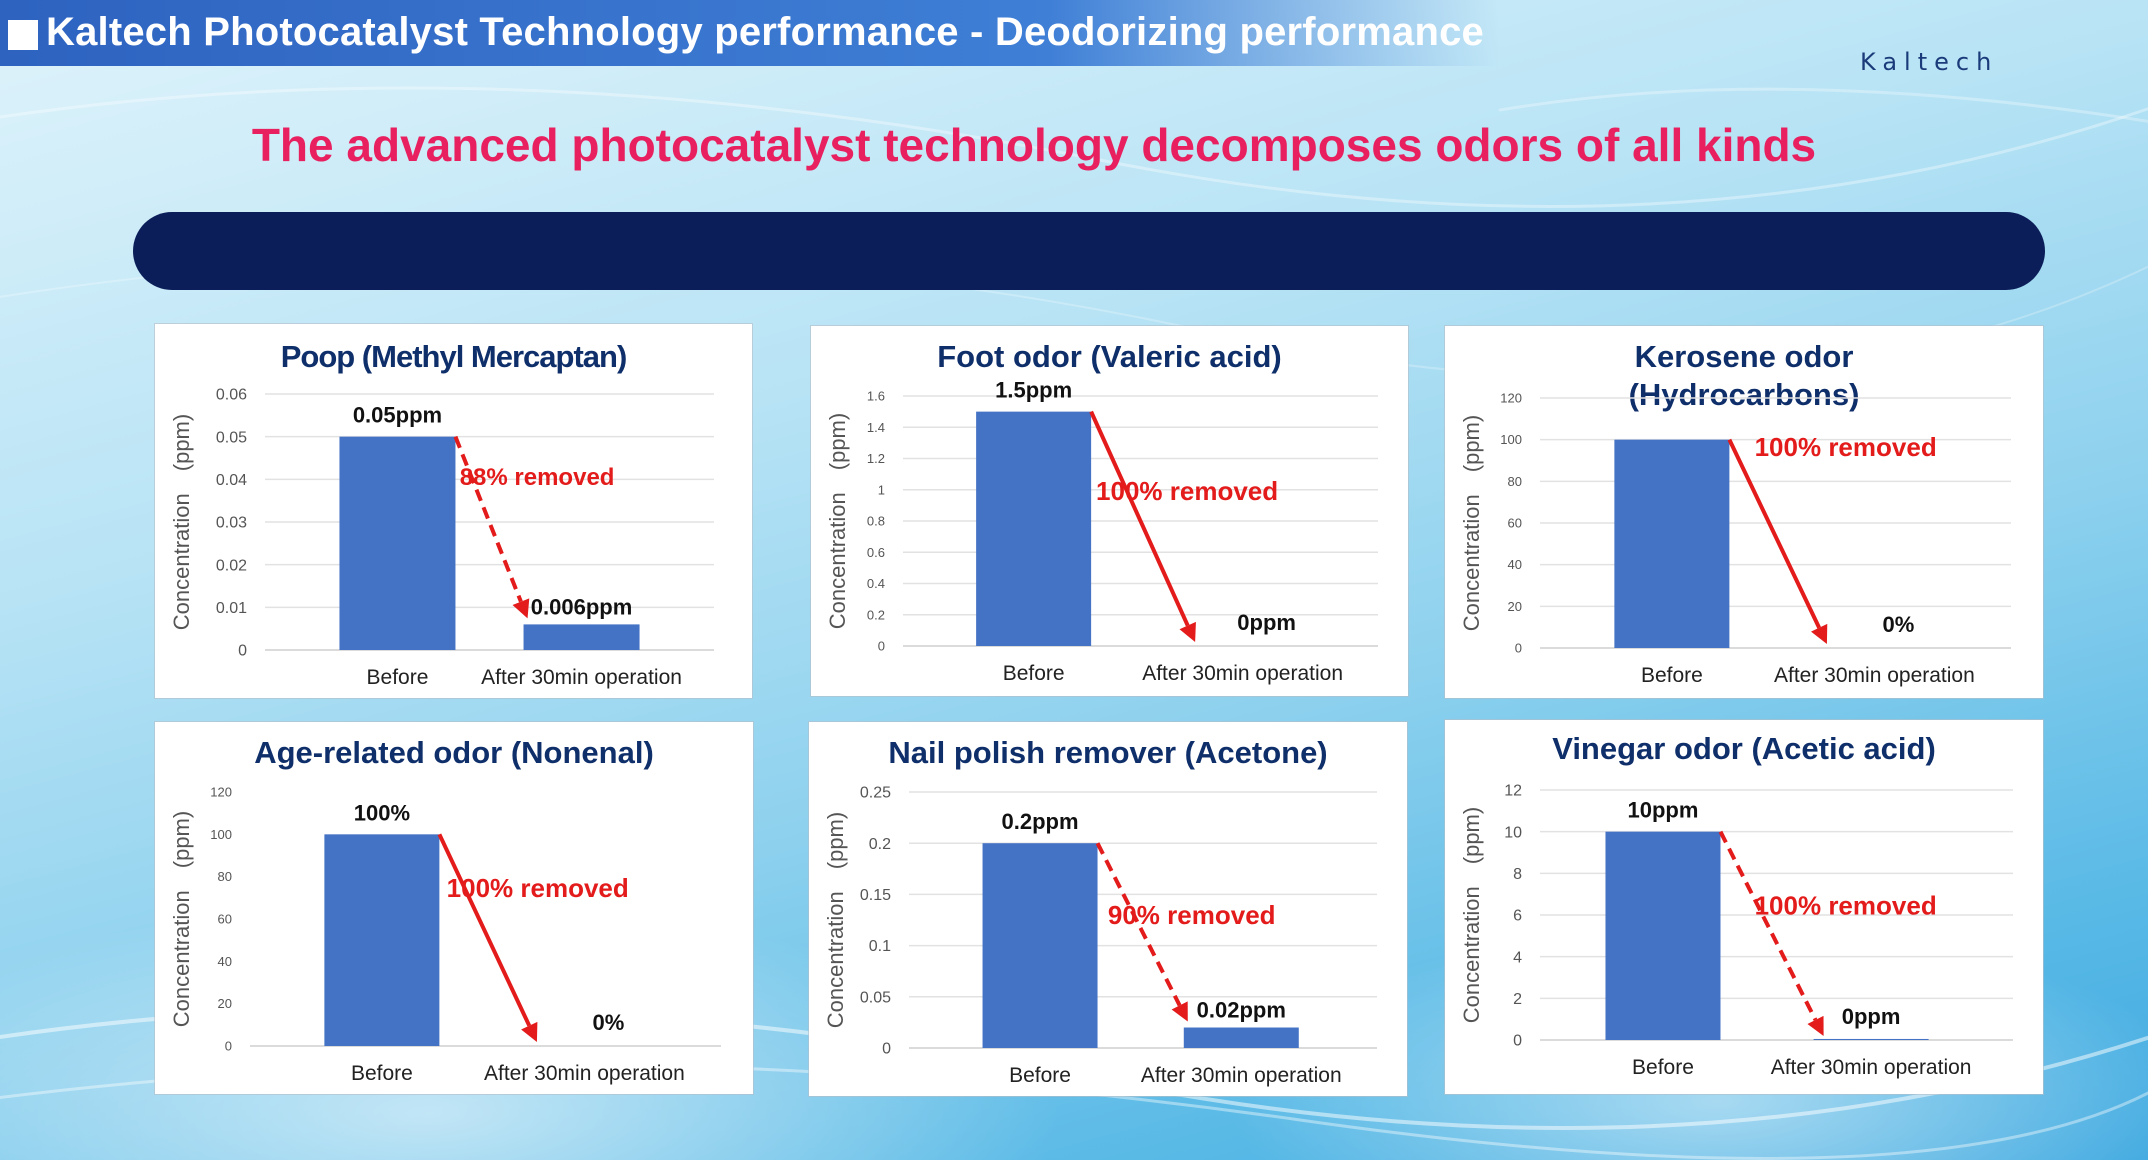 Image resolution: width=2148 pixels, height=1160 pixels. Describe the element at coordinates (1663, 810) in the screenshot. I see `data-label: 10ppm` at that location.